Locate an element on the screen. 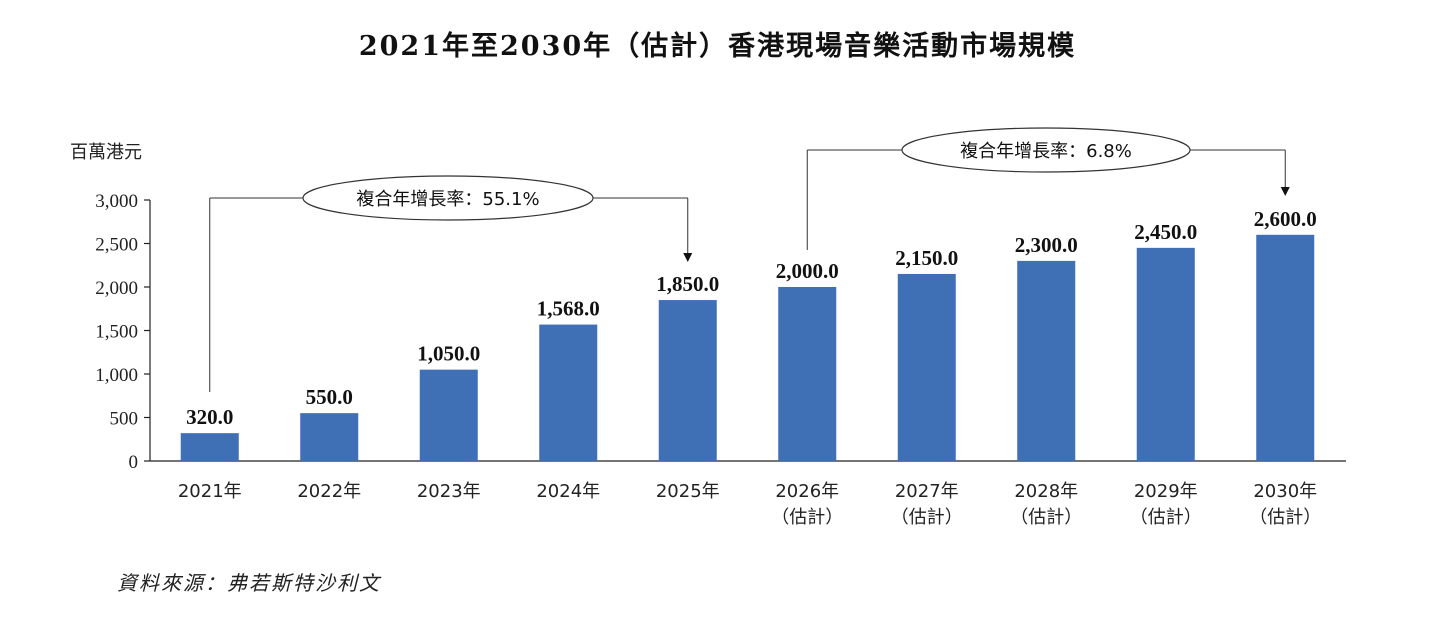 The width and height of the screenshot is (1435, 625). y-tick-label: 500 is located at coordinates (124, 419).